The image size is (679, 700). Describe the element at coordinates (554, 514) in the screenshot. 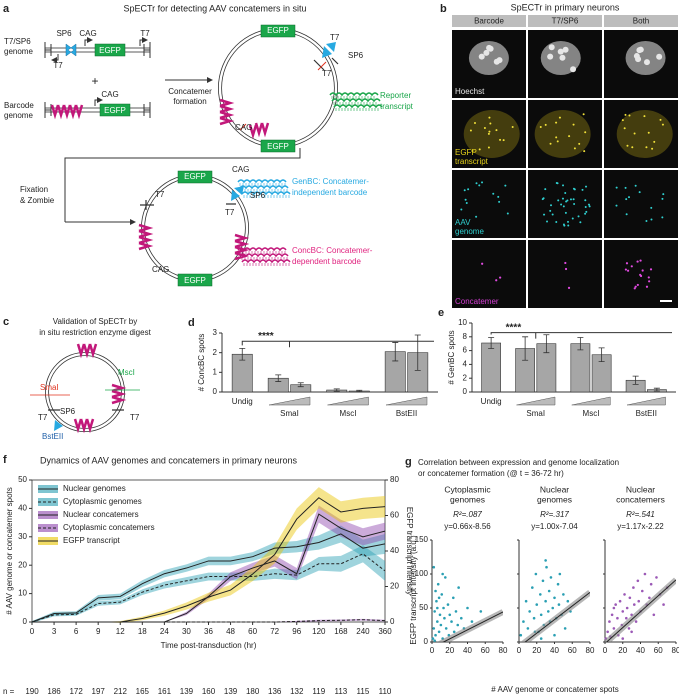

I see `r2-label: R²=.317` at that location.